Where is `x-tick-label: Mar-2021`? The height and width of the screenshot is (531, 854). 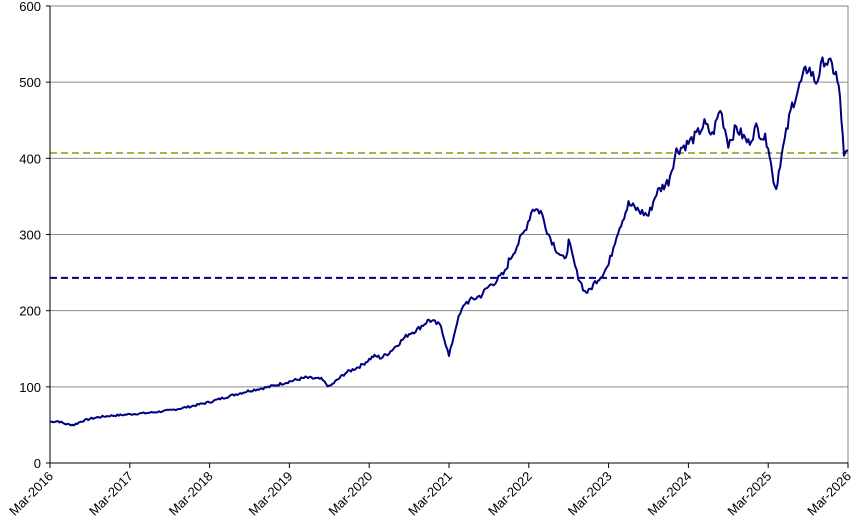
x-tick-label: Mar-2021 is located at coordinates (430, 494).